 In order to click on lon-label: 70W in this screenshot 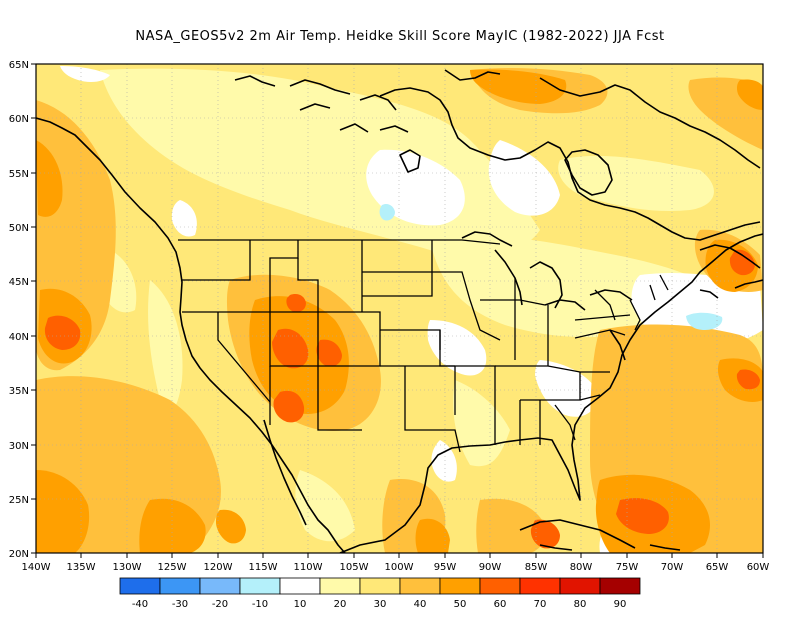, I will do `click(672, 567)`.